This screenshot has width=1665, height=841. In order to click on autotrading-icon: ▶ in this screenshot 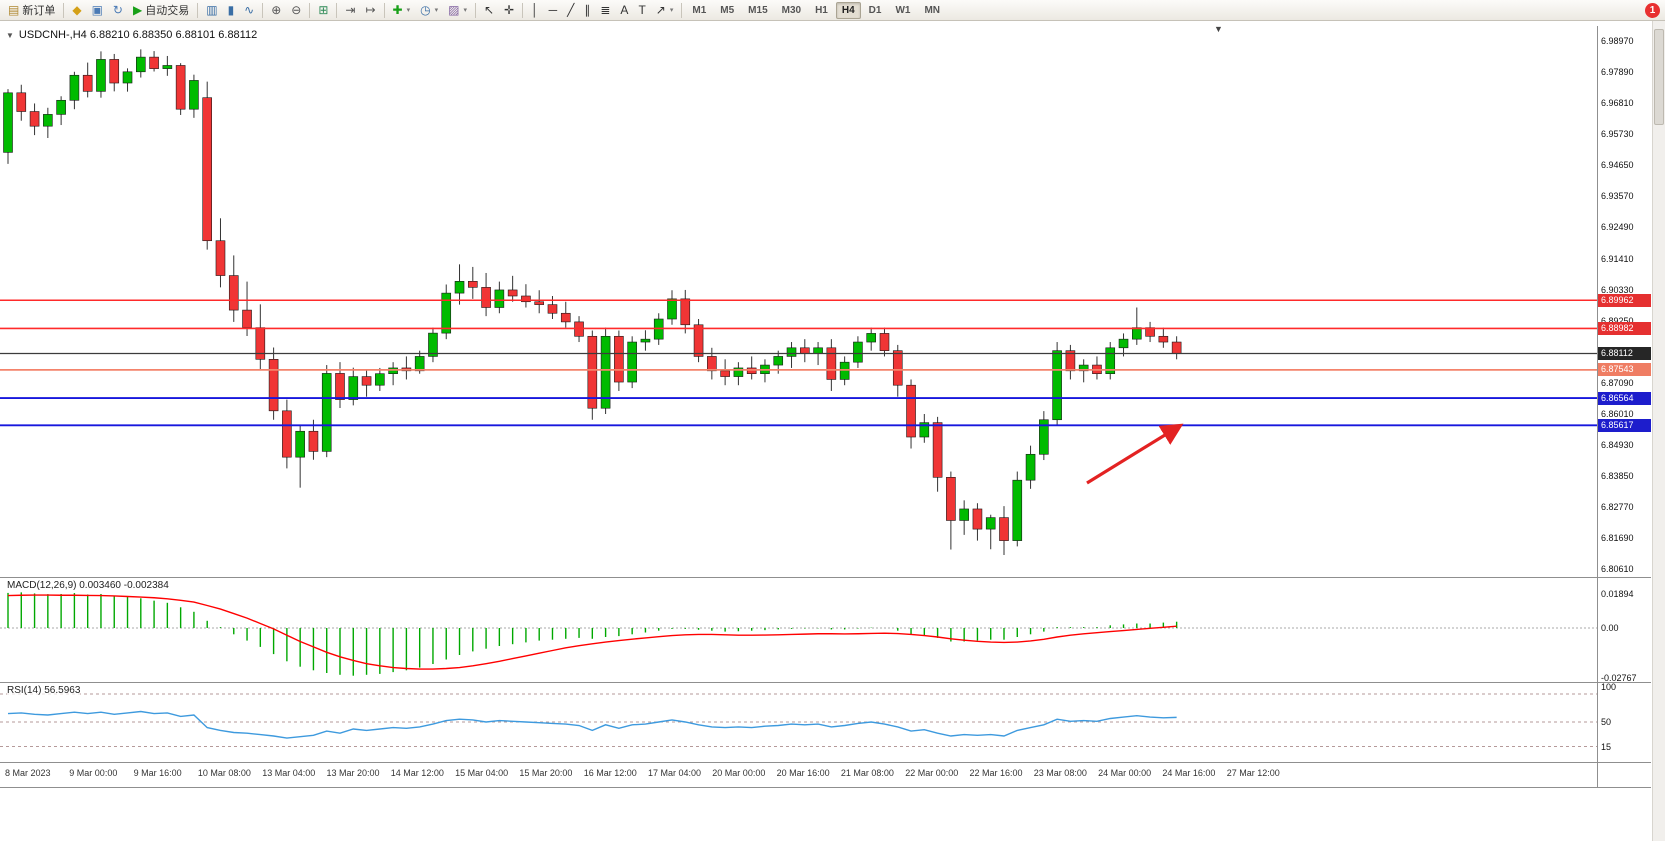, I will do `click(137, 10)`.